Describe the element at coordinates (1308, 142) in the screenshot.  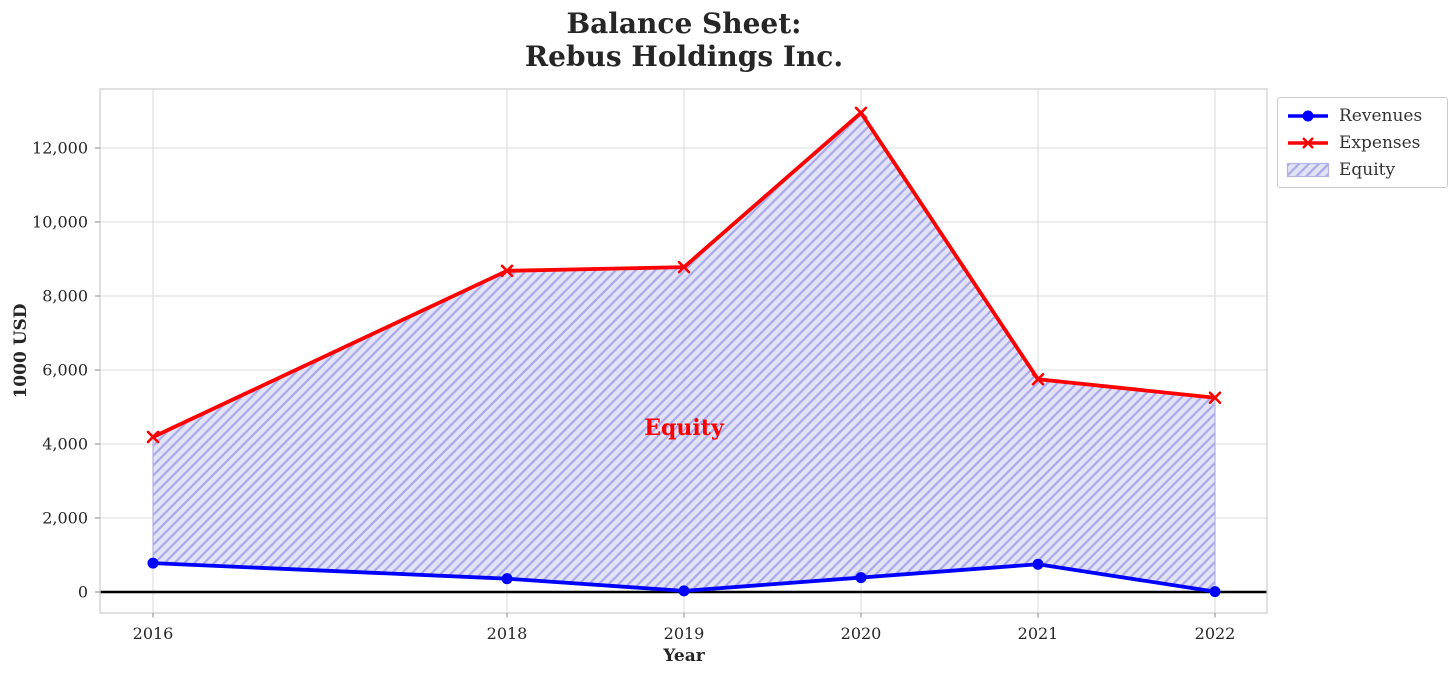
I see `expenses-line-swatch` at that location.